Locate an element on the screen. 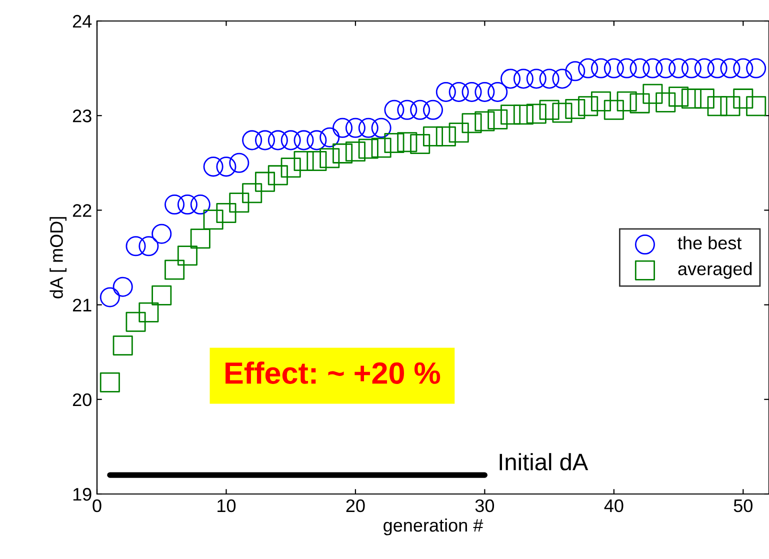 The width and height of the screenshot is (769, 559). y-tick-label: 19 is located at coordinates (82, 494).